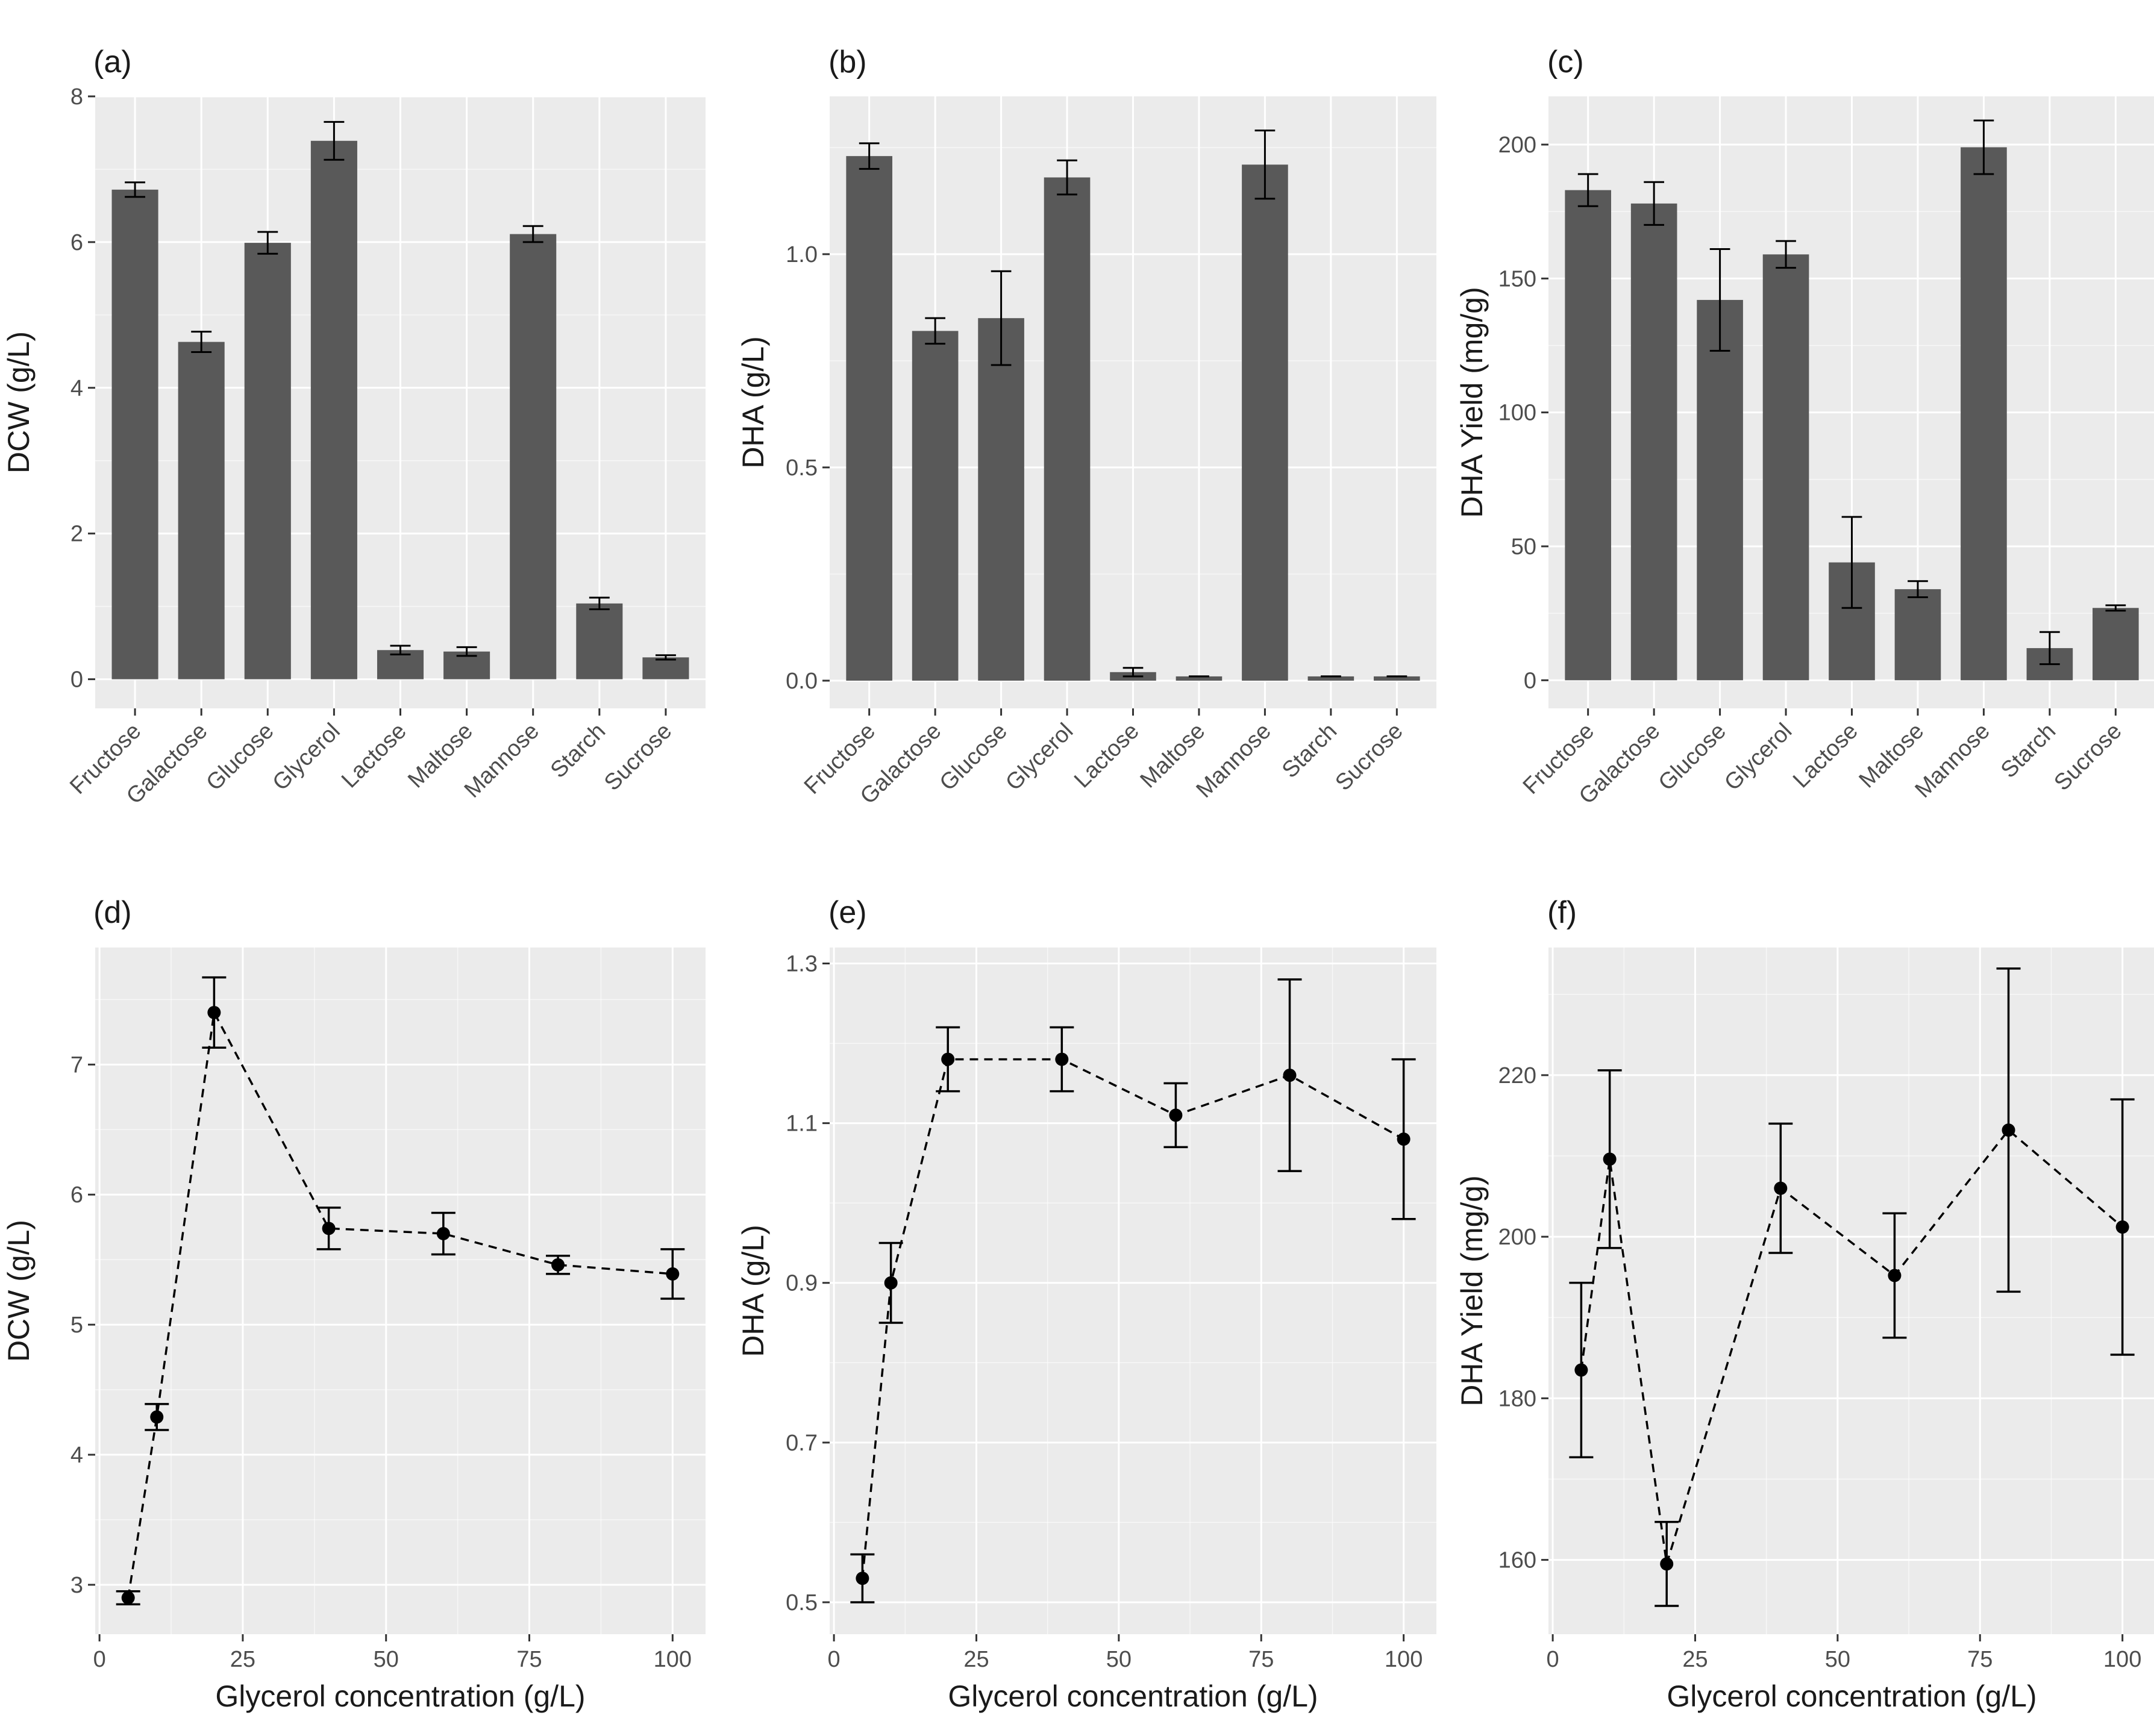  I want to click on bar-maltose, so click(1917, 635).